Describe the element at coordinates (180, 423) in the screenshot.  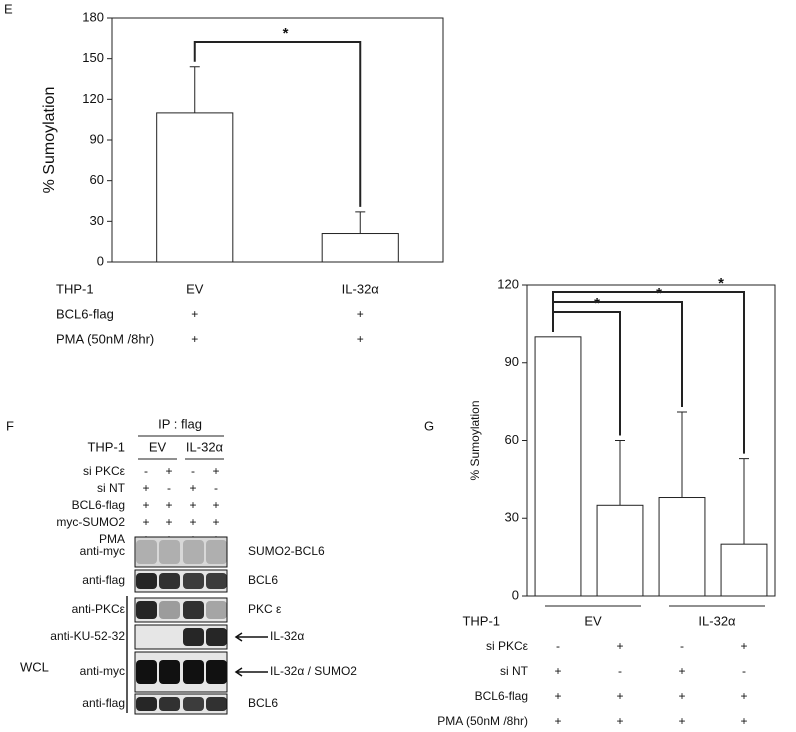
I see `ip-label: IP : flag` at that location.